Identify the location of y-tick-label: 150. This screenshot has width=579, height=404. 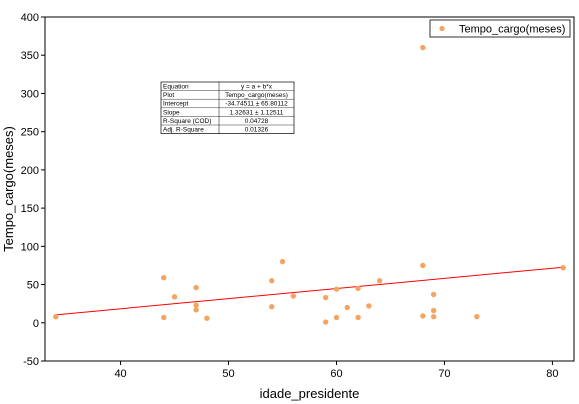
(30, 209).